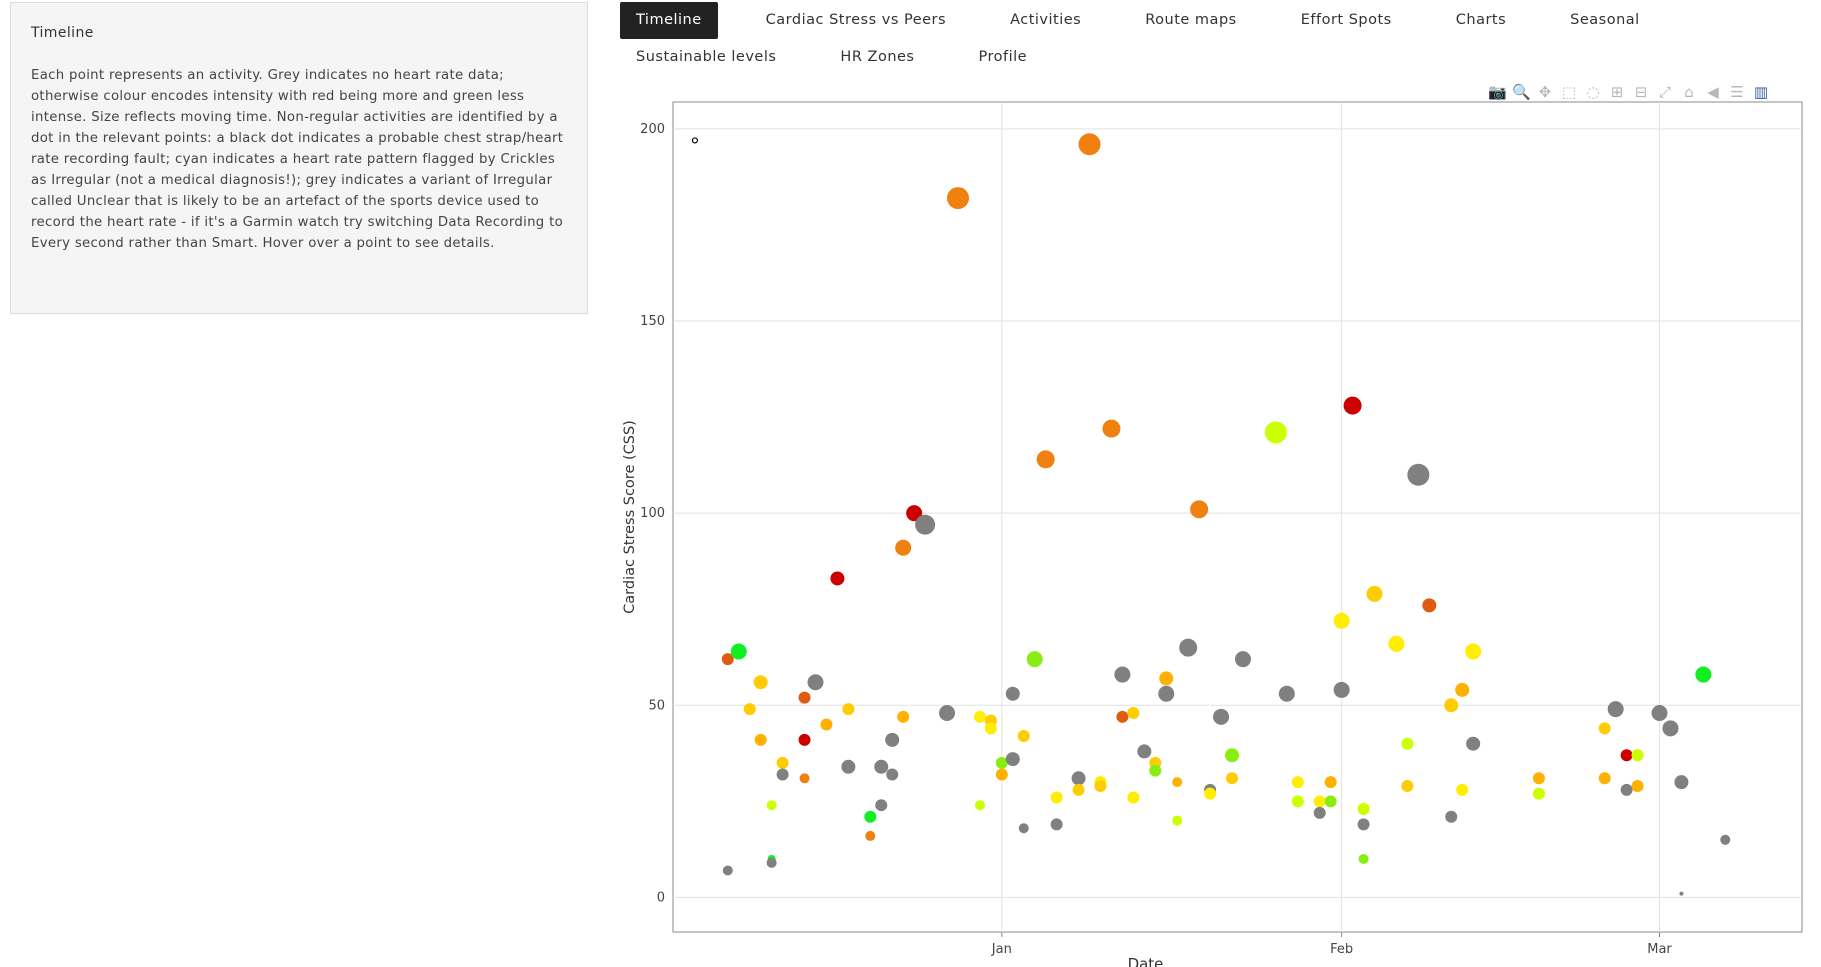  What do you see at coordinates (1737, 92) in the screenshot?
I see `compare-data-icon: ☰` at bounding box center [1737, 92].